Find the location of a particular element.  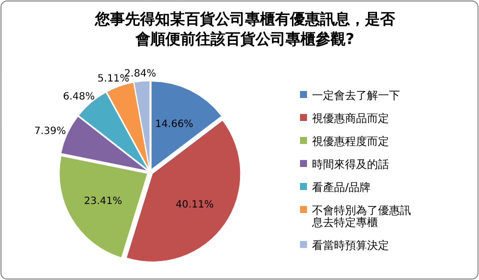

data-label: 40.11% is located at coordinates (195, 204).